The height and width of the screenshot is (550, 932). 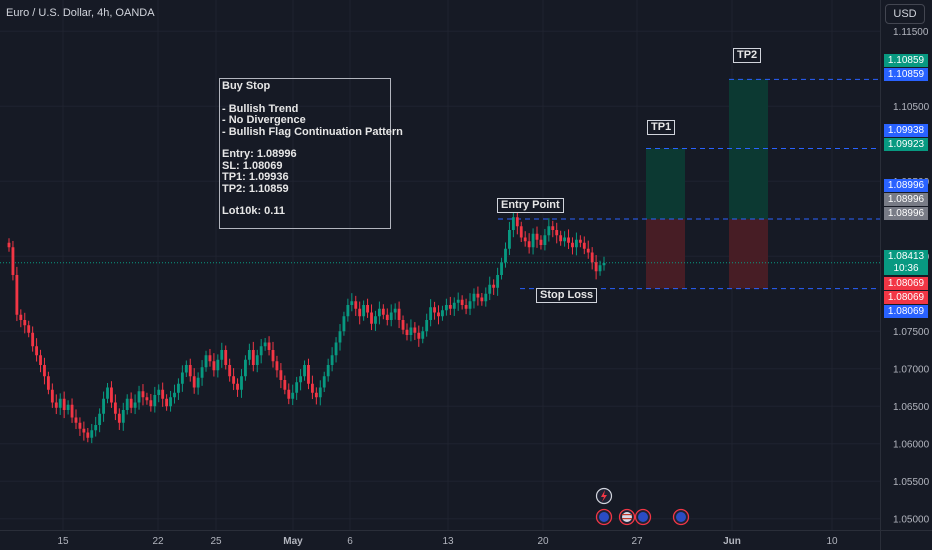 What do you see at coordinates (911, 332) in the screenshot?
I see `y-tick-label: 1.07500` at bounding box center [911, 332].